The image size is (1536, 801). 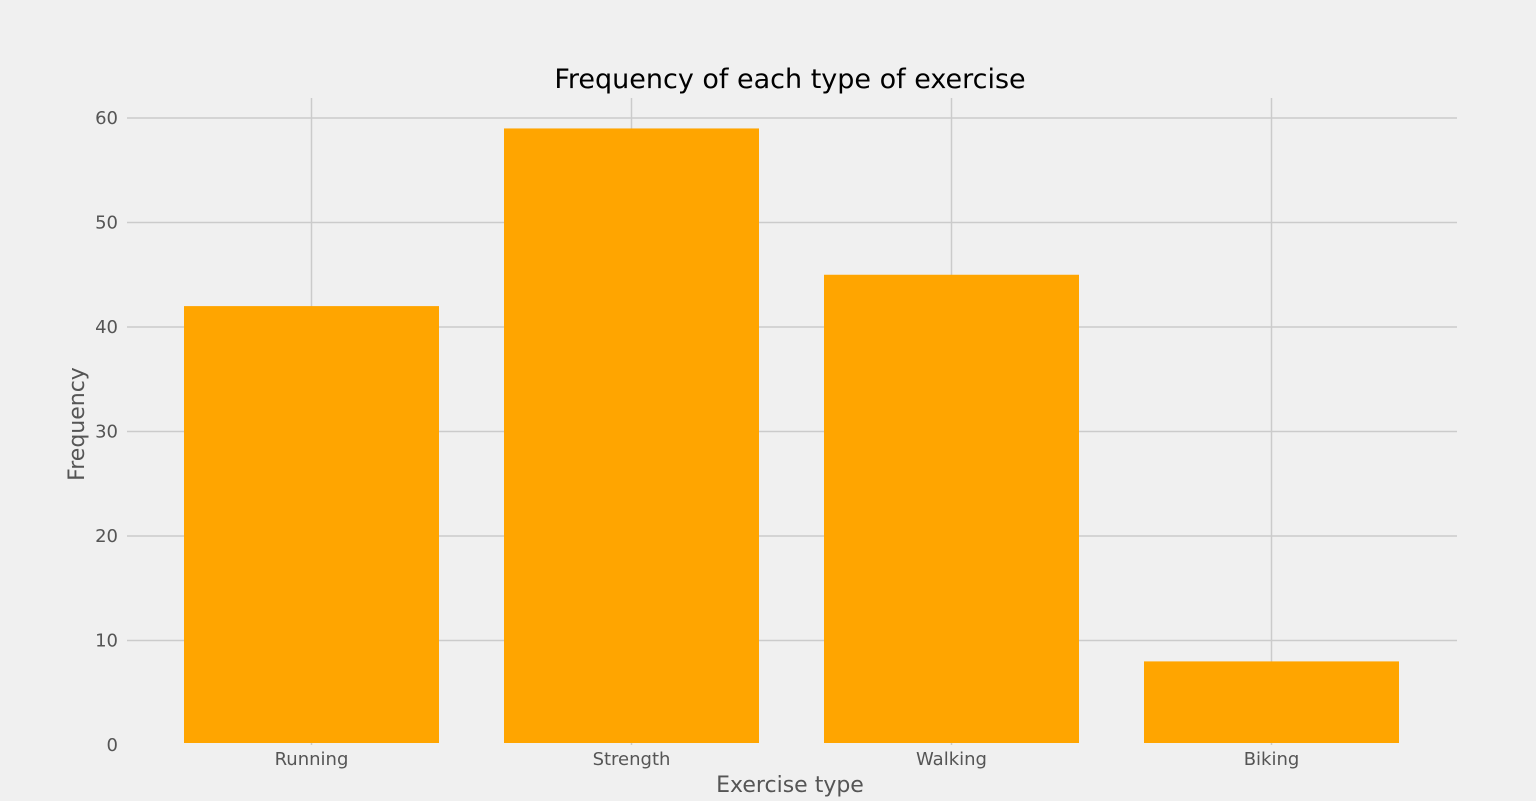 What do you see at coordinates (789, 79) in the screenshot?
I see `chart-title: Frequency of each type of exercise` at bounding box center [789, 79].